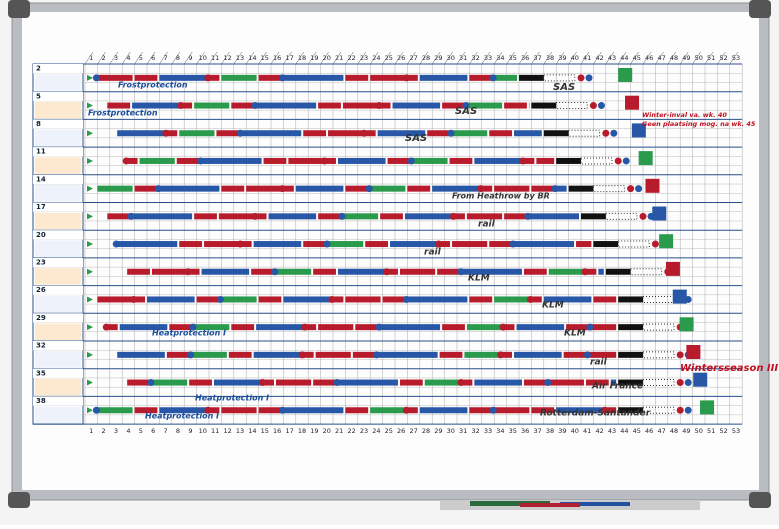 The width and height of the screenshot is (779, 529). I want to click on row-number: 26, so click(41, 290).